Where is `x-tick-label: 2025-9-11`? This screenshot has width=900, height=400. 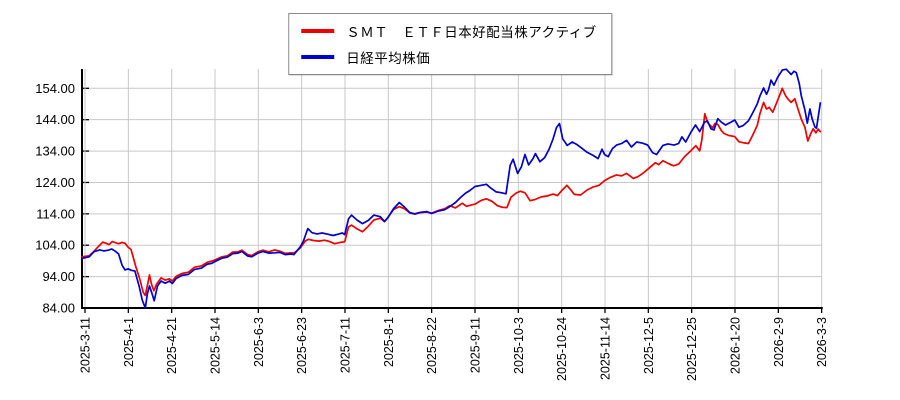
x-tick-label: 2025-9-11 is located at coordinates (475, 345).